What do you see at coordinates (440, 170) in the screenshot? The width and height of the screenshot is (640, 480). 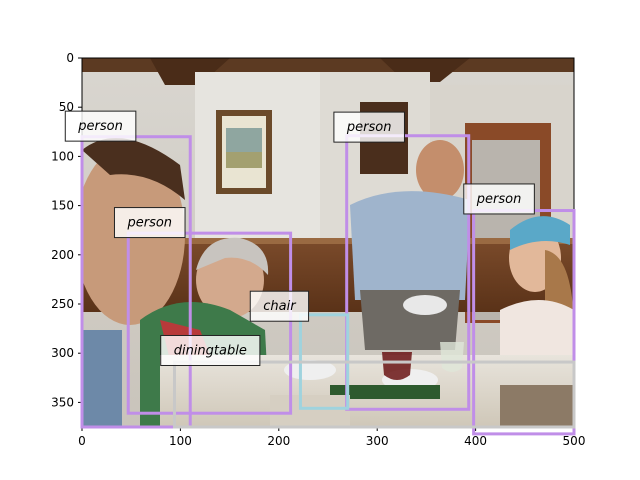 I see `person-standing-head` at bounding box center [440, 170].